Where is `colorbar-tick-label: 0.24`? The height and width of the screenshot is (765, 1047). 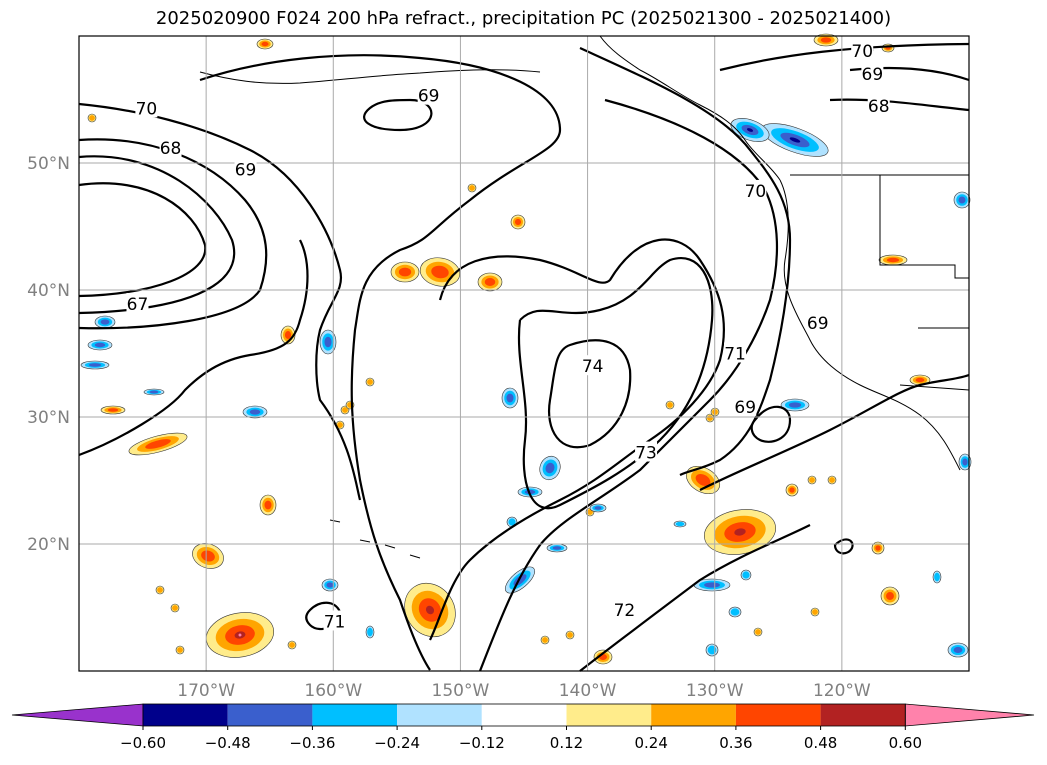 colorbar-tick-label: 0.24 is located at coordinates (650, 743).